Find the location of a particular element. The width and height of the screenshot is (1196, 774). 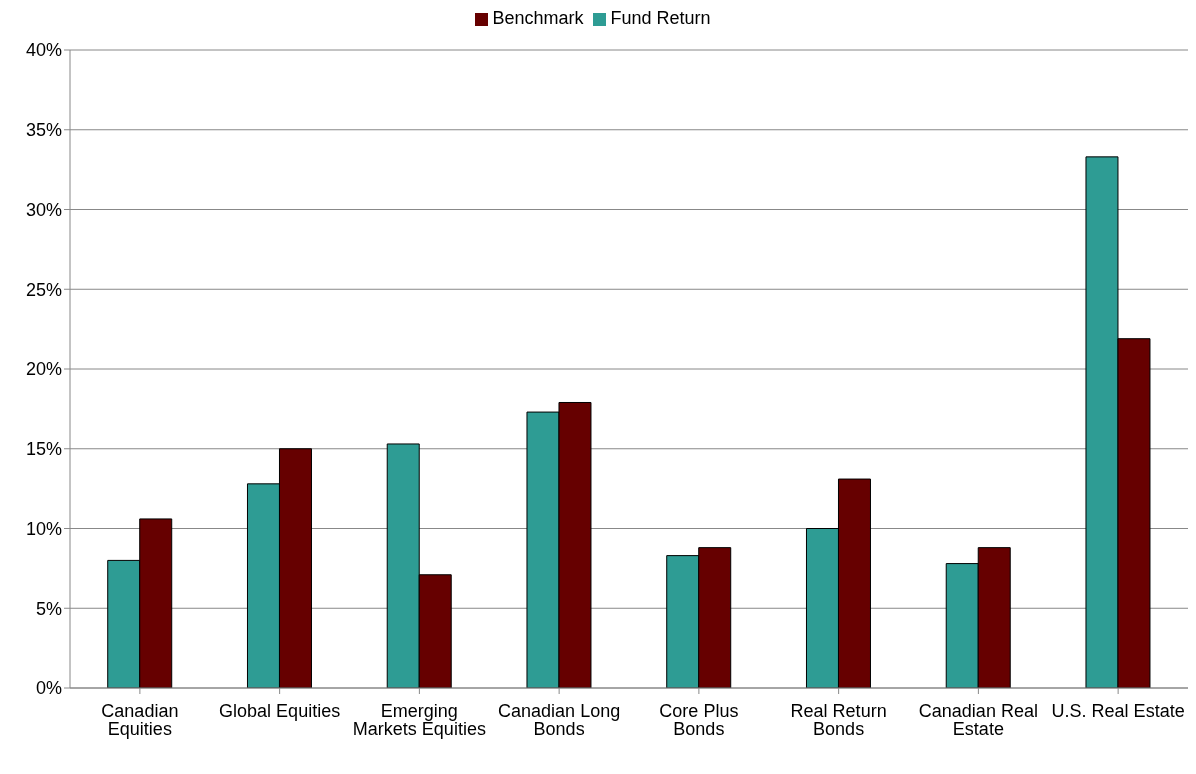

y-tick-label: 20% is located at coordinates (43, 369).